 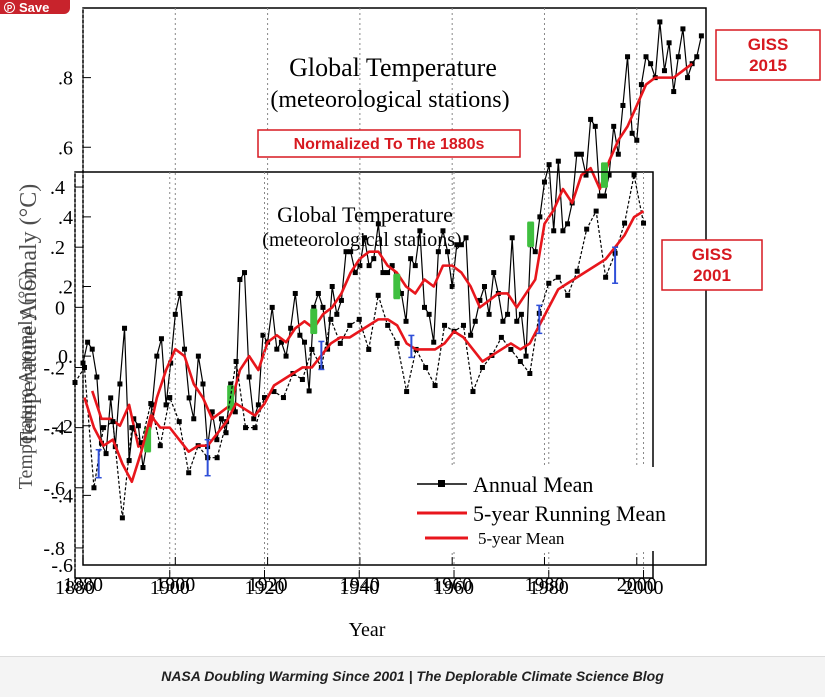 What do you see at coordinates (26, 380) in the screenshot?
I see `y-axis-label-giss2001: Temperature Anomaly (°C)` at bounding box center [26, 380].